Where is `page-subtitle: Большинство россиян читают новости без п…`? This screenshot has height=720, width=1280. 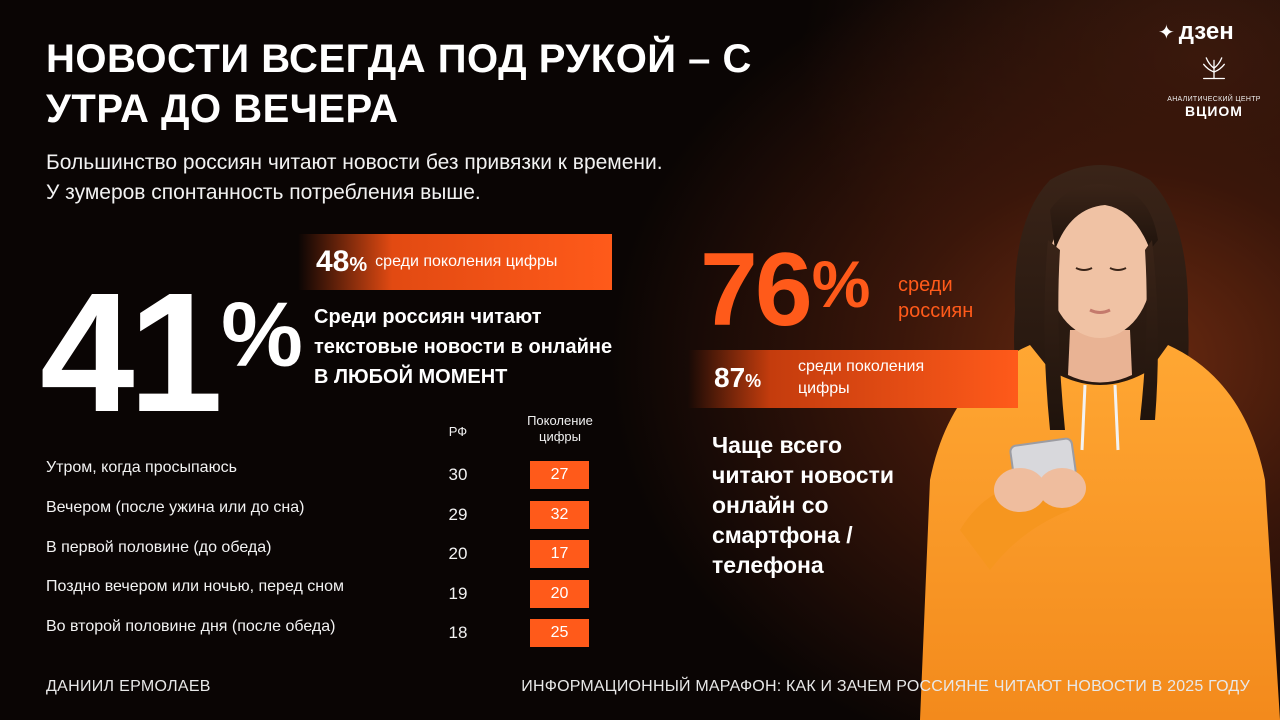
page-subtitle: Большинство россиян читают новости без п… is located at coordinates (426, 178).